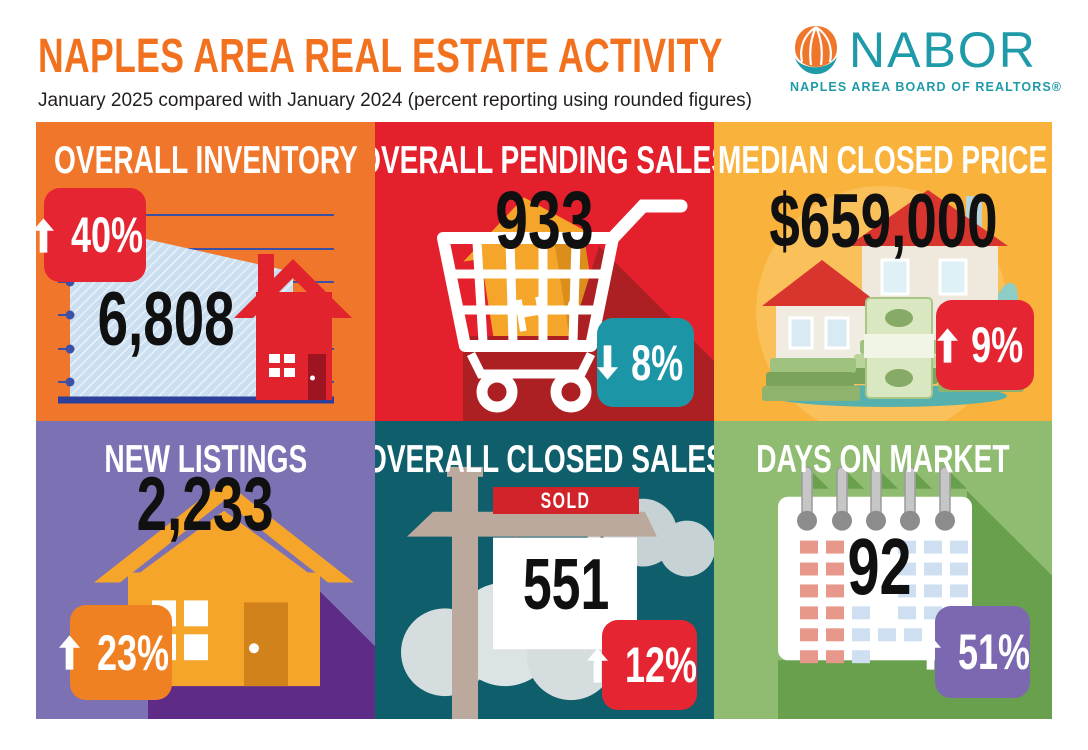 The image size is (1088, 750). What do you see at coordinates (608, 362) in the screenshot?
I see `down-arrow-icon` at bounding box center [608, 362].